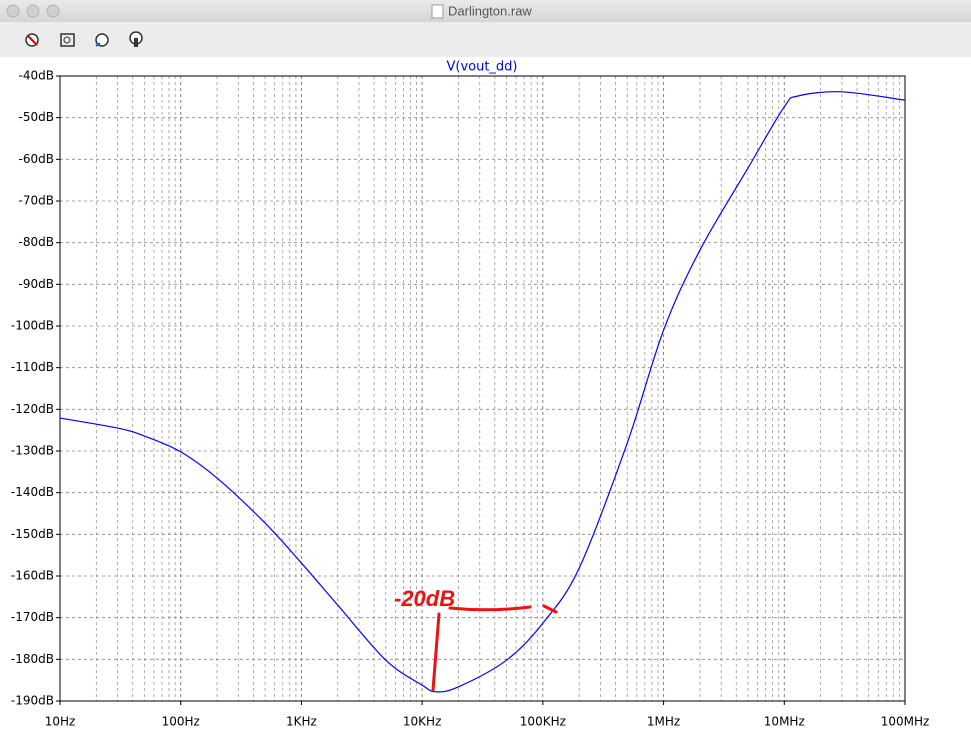  I want to click on x-tick-label: 10MHz, so click(784, 722).